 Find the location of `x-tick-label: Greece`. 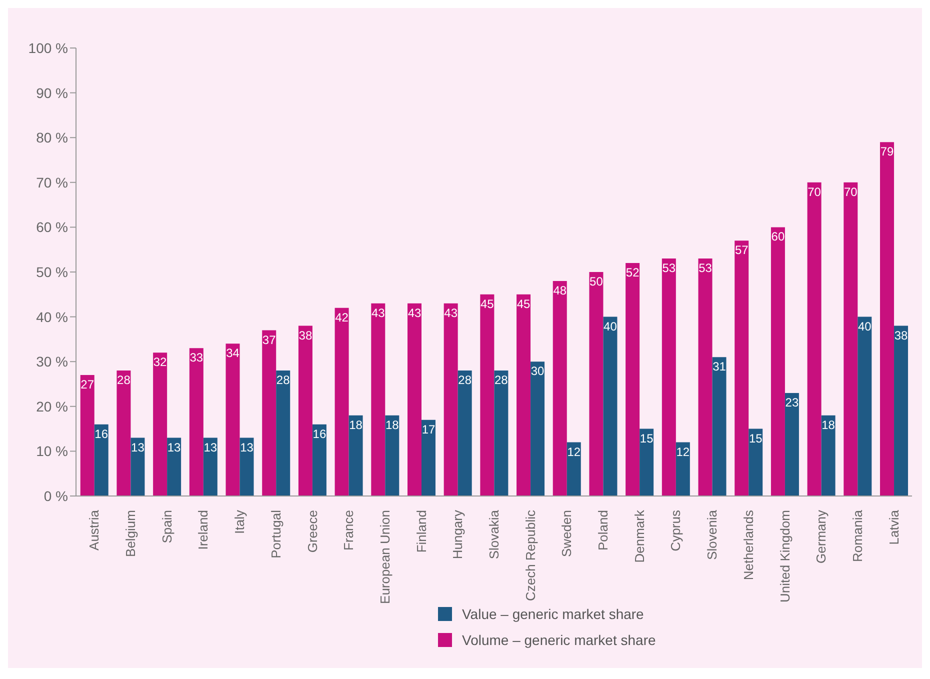

x-tick-label: Greece is located at coordinates (312, 531).